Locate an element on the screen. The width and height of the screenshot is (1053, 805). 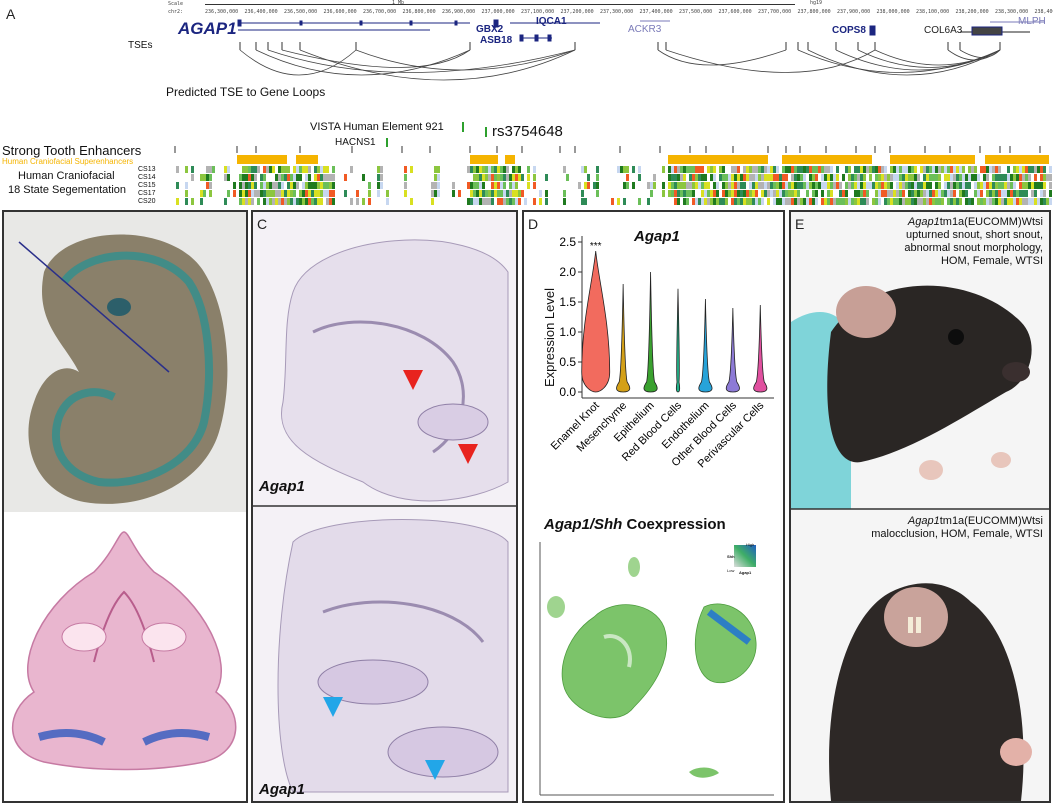
coexp-title-rest: Coexpression is located at coordinates (674, 524).